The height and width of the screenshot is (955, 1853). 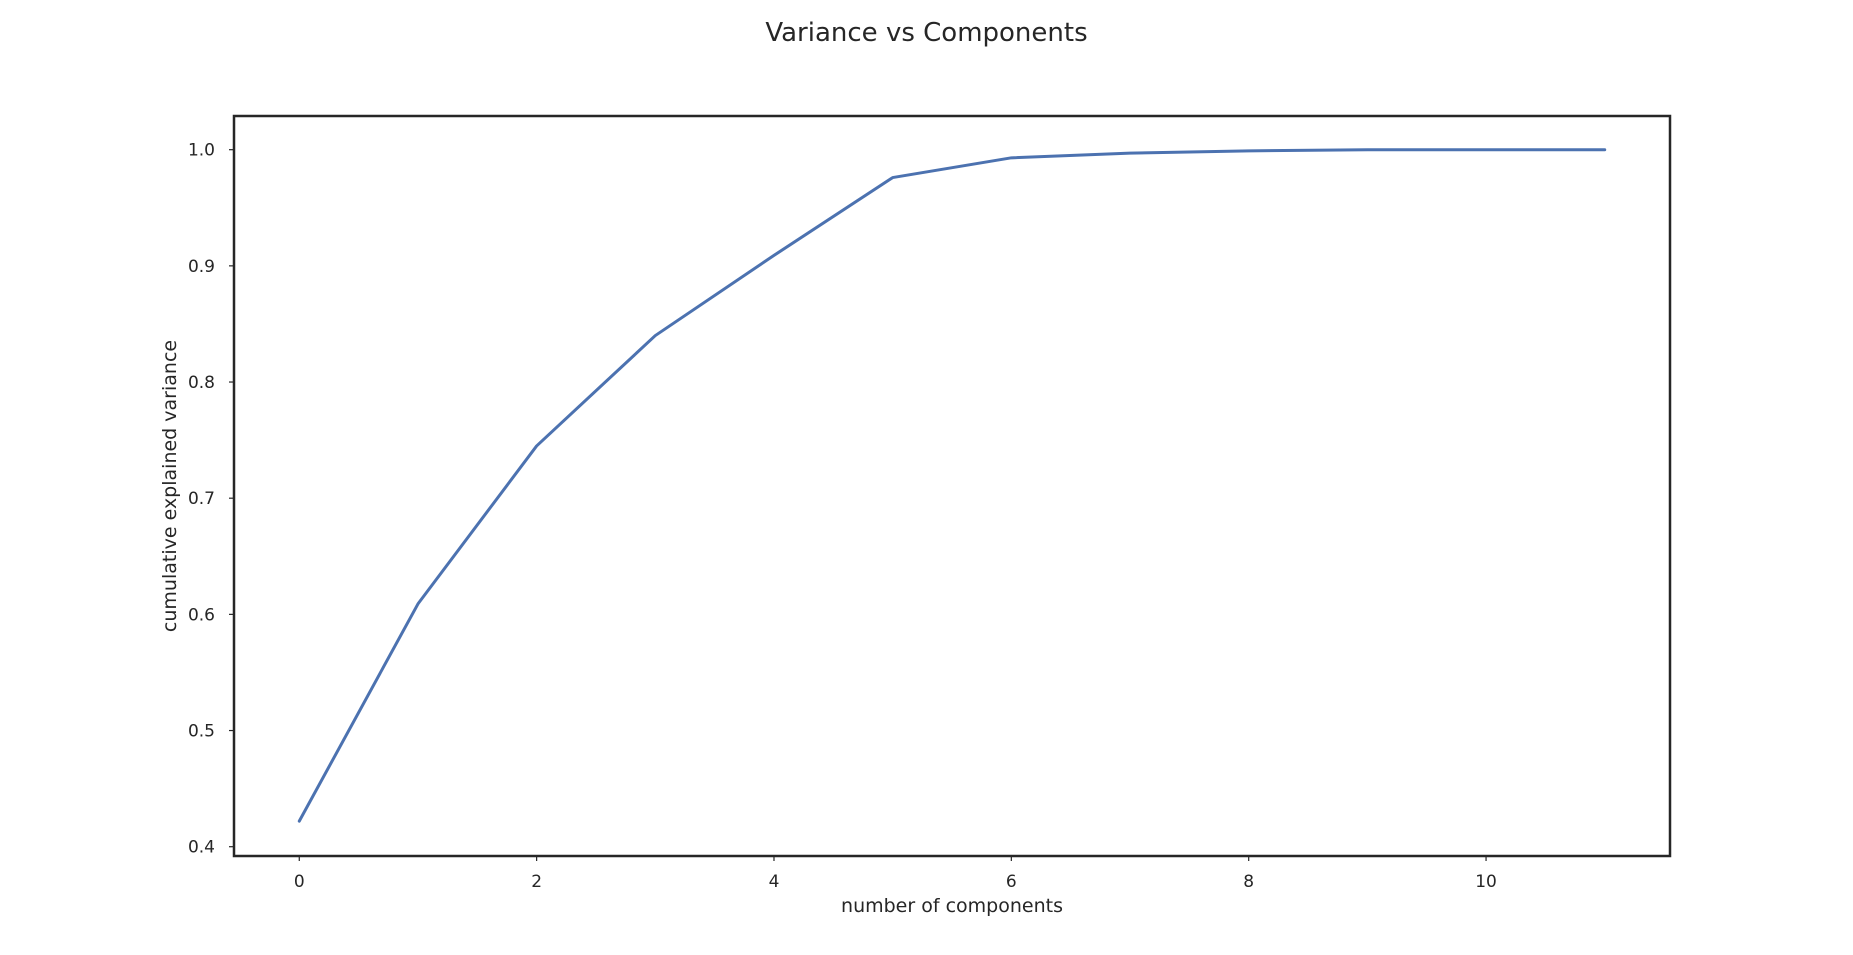 What do you see at coordinates (170, 486) in the screenshot?
I see `y-axis-label: cumulative explained variance` at bounding box center [170, 486].